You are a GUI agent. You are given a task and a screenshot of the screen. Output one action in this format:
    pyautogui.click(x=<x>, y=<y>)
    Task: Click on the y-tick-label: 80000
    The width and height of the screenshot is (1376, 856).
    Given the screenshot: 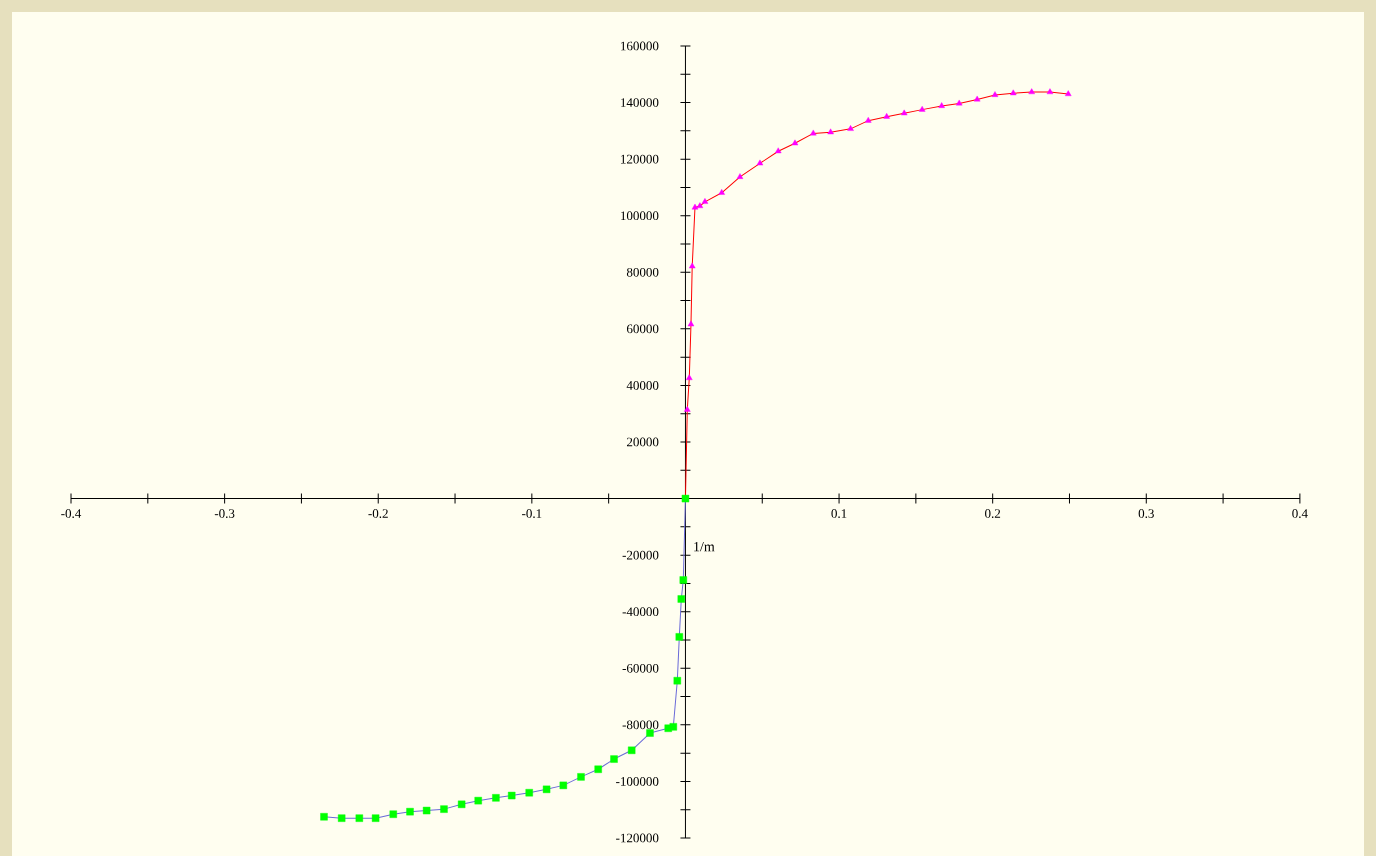 What is the action you would take?
    pyautogui.click(x=642, y=272)
    